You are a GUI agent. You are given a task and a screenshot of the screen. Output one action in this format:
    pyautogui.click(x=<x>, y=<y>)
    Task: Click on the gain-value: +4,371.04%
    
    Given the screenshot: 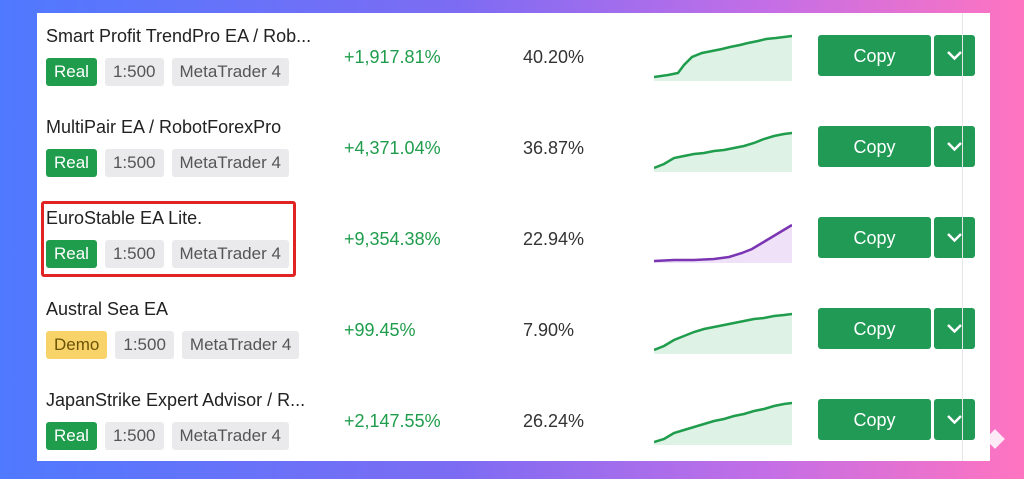 What is the action you would take?
    pyautogui.click(x=392, y=148)
    